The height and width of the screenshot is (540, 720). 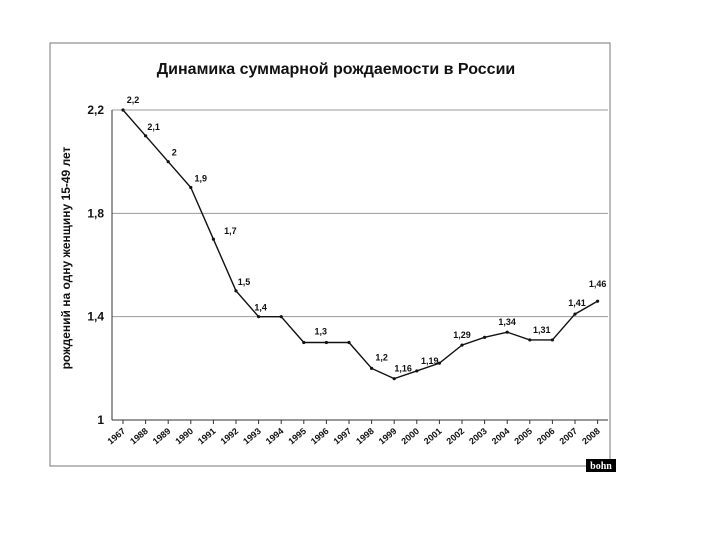 I want to click on data-label: 1,46, so click(x=598, y=284).